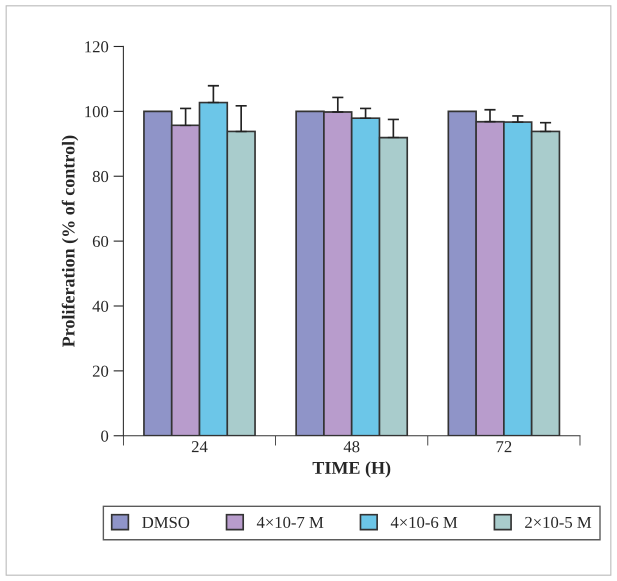 The width and height of the screenshot is (617, 581). Describe the element at coordinates (424, 522) in the screenshot. I see `legend-label: 4×10-6 M` at that location.